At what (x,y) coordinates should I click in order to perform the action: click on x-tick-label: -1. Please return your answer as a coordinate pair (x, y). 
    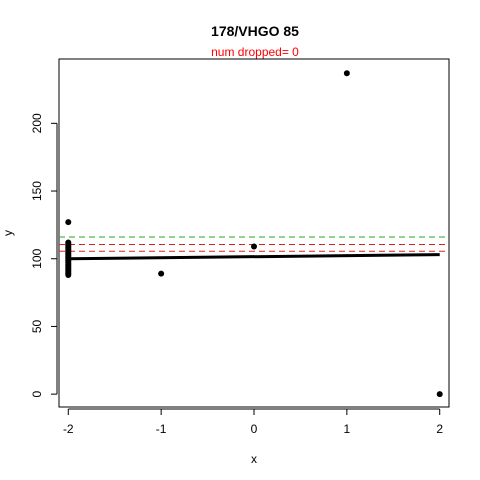
    Looking at the image, I should click on (161, 429).